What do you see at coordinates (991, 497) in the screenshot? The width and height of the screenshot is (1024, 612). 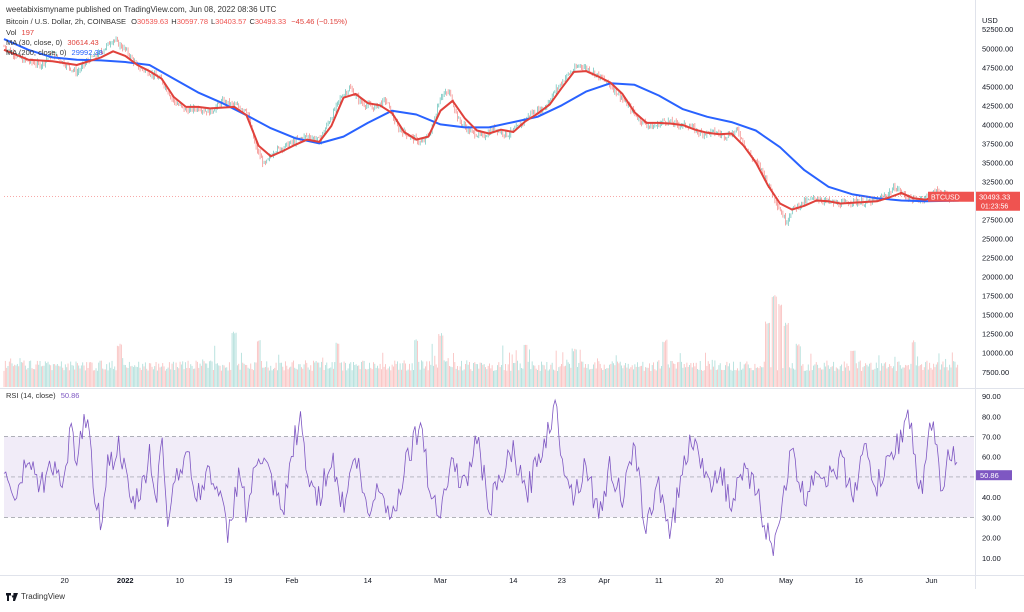 I see `rsi-tick-label: 40.00` at bounding box center [991, 497].